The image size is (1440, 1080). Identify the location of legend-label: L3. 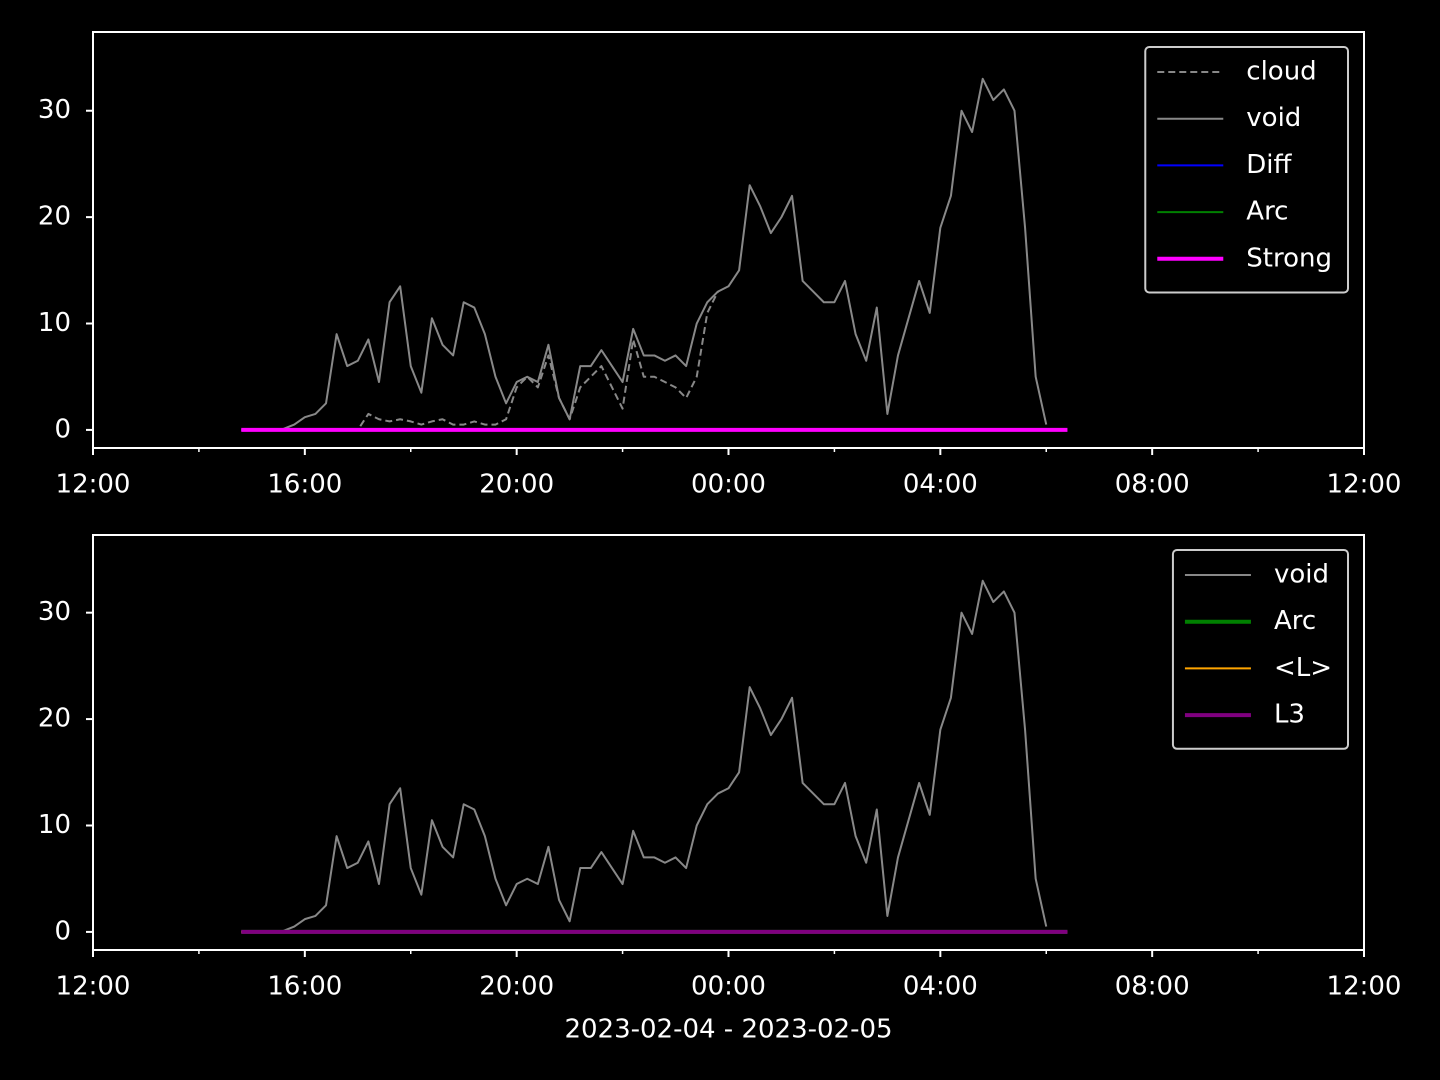
(1289, 715).